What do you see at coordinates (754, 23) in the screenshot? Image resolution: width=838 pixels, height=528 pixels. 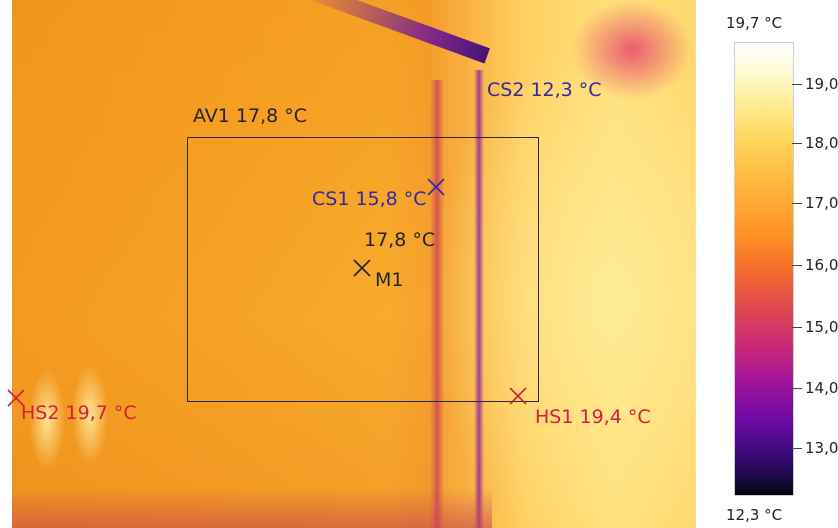 I see `scale-max-label: 19,7 °C` at bounding box center [754, 23].